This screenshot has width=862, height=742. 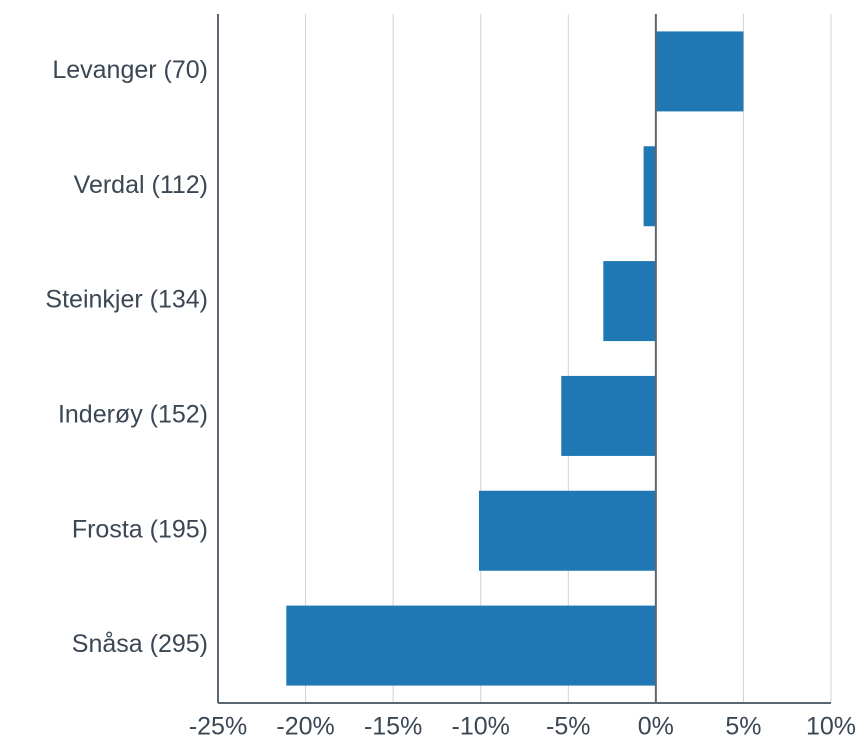 I want to click on x-tick-label: 10%, so click(x=831, y=727).